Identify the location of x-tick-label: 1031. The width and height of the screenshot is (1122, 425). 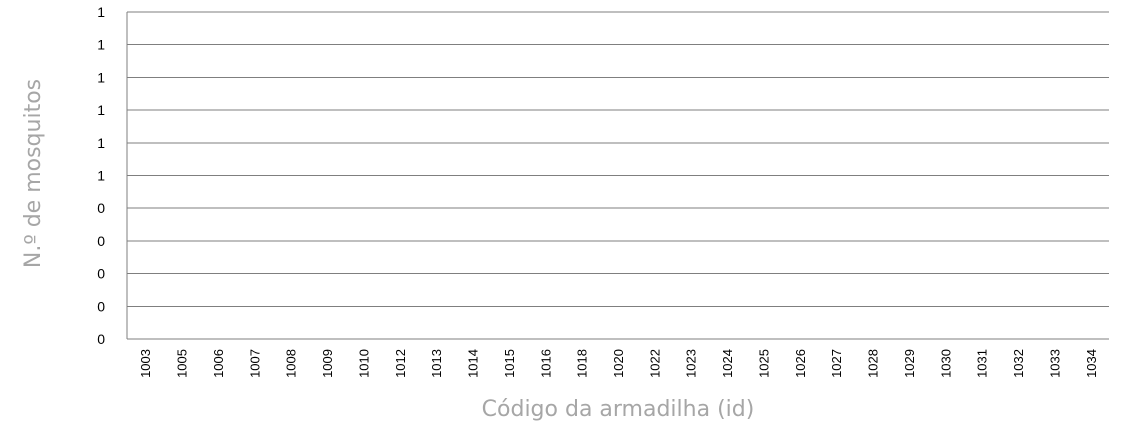
(982, 363).